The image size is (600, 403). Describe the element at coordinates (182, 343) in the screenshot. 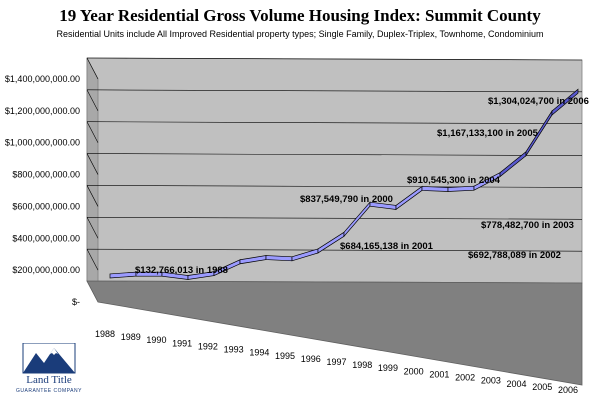

I see `x-tick-label: 1991` at that location.